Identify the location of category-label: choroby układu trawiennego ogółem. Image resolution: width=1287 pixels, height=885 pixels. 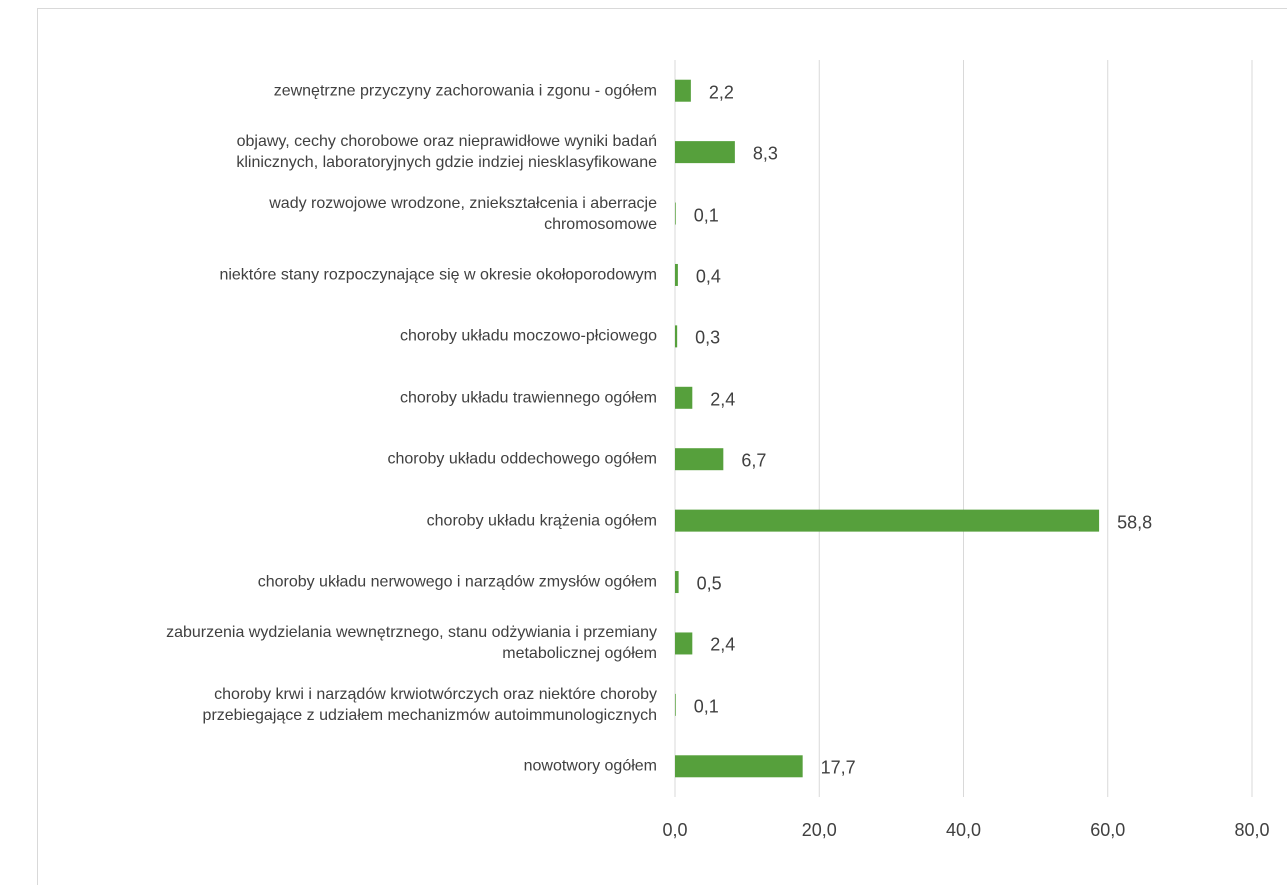
(528, 398).